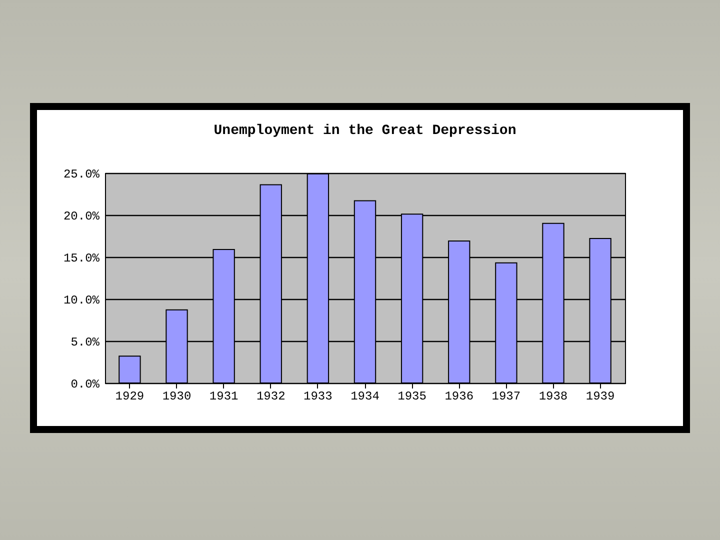  I want to click on y-tick-label: 20.0%, so click(81, 217).